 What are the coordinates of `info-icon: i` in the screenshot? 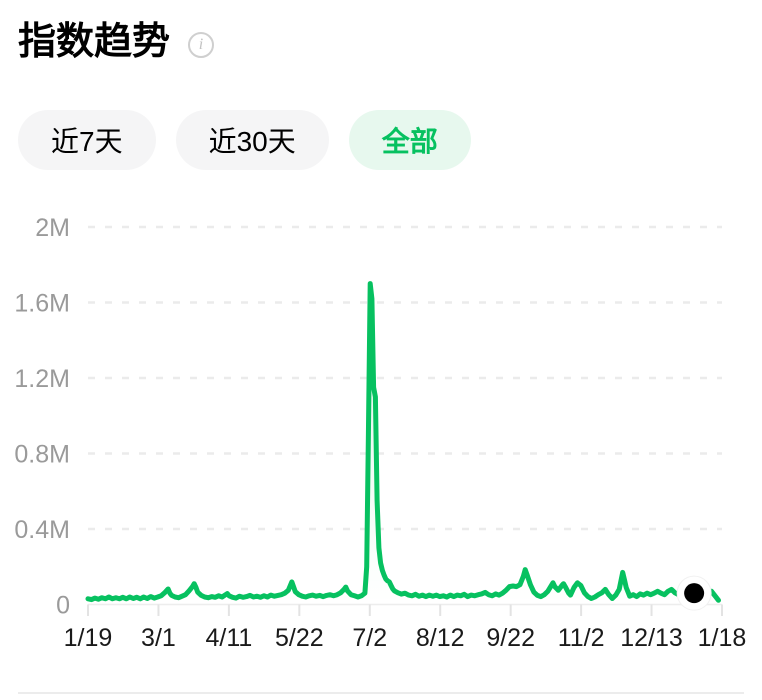 It's located at (201, 44).